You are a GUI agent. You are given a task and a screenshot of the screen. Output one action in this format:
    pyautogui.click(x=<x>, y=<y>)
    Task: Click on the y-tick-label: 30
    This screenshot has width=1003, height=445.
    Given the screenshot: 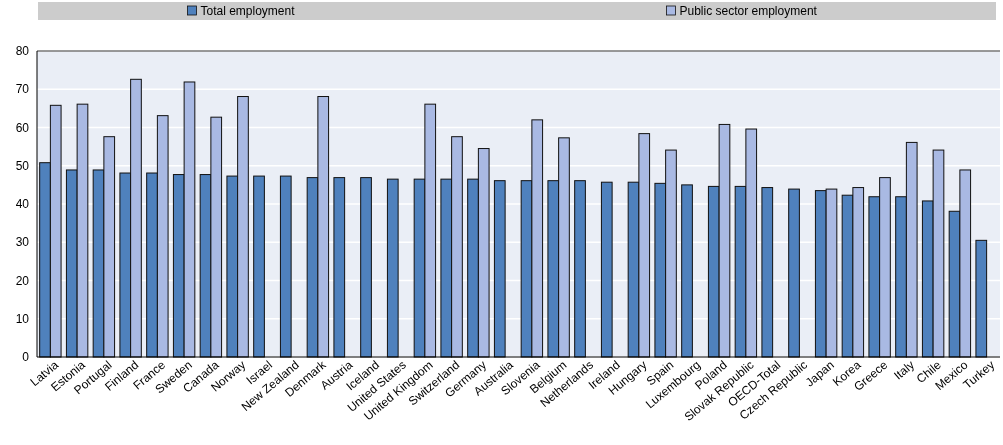 What is the action you would take?
    pyautogui.click(x=22, y=242)
    